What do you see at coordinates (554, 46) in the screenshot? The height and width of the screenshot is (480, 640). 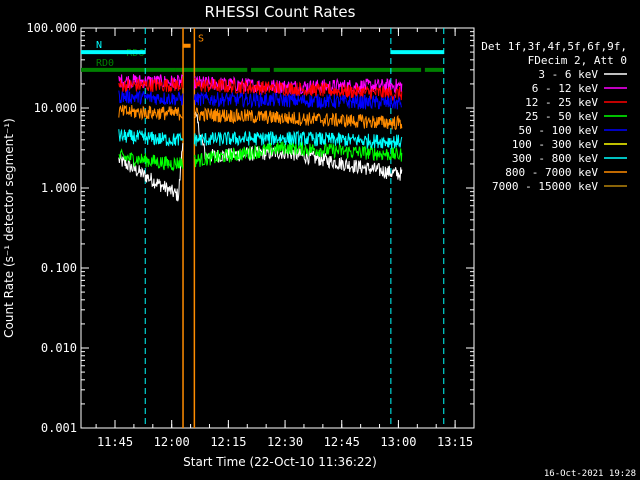 I see `legend-header: Det 1f,3f,4f,5f,6f,9f,` at bounding box center [554, 46].